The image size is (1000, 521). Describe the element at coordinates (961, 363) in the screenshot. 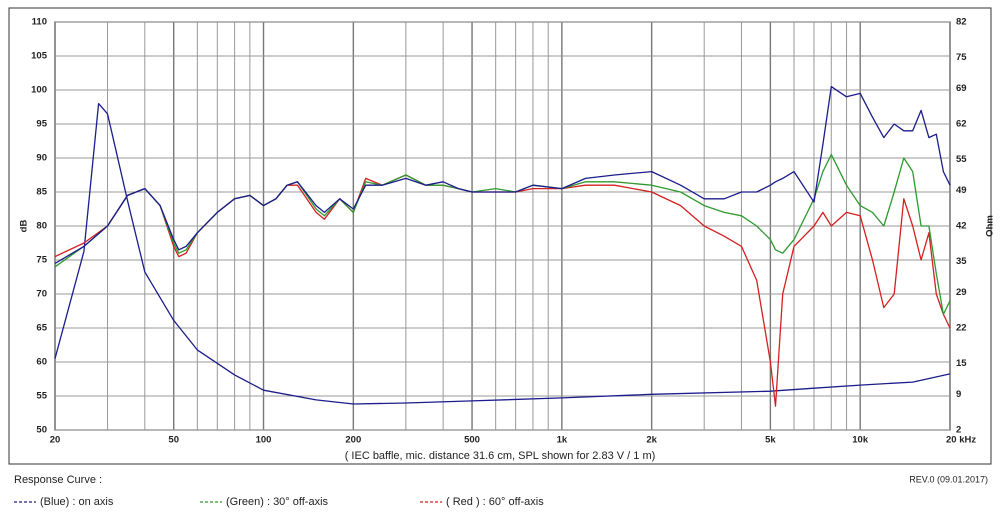

I see `y2-tick-label: 15` at that location.